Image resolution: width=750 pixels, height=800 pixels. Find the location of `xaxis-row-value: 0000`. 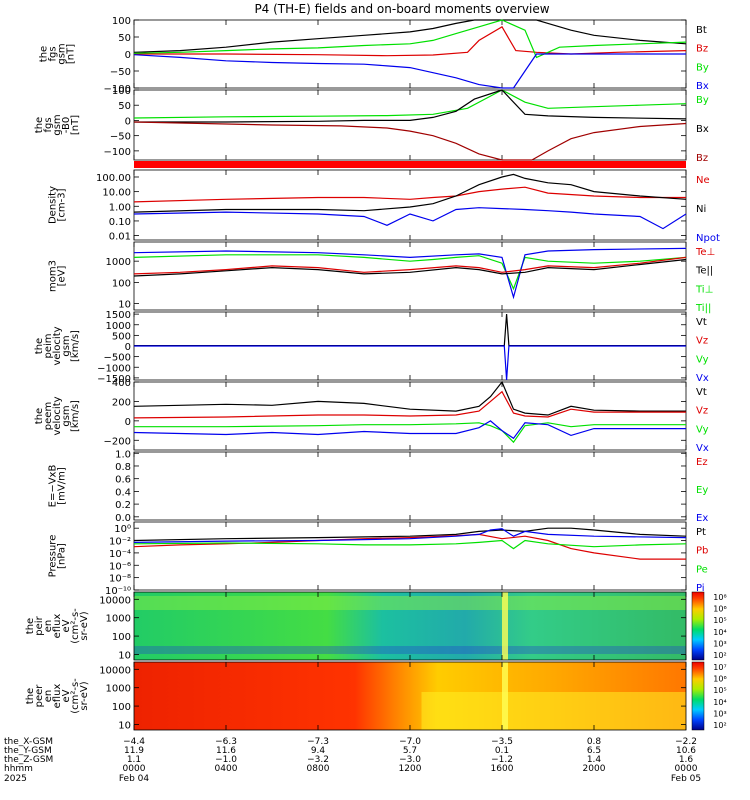

xaxis-row-value: 0000 is located at coordinates (686, 769).